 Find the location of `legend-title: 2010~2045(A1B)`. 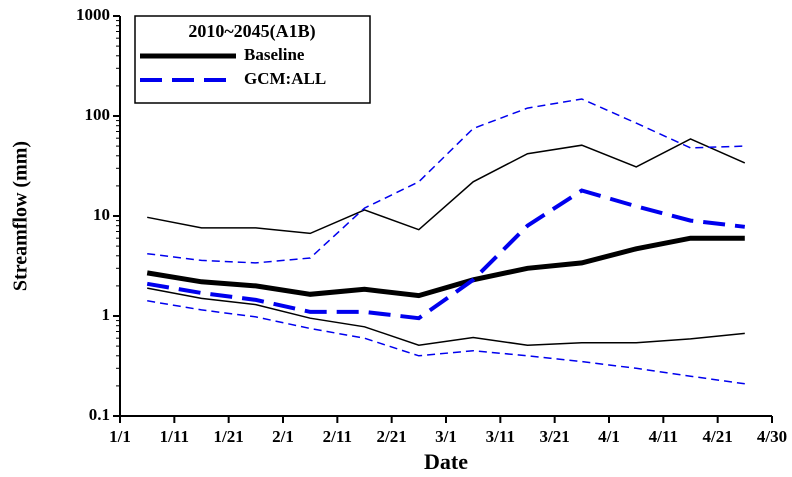

legend-title: 2010~2045(A1B) is located at coordinates (251, 31).